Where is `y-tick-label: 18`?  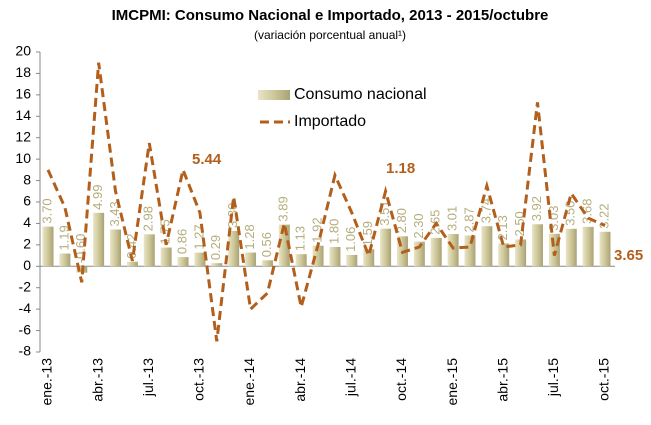
y-tick-label: 18 is located at coordinates (23, 72).